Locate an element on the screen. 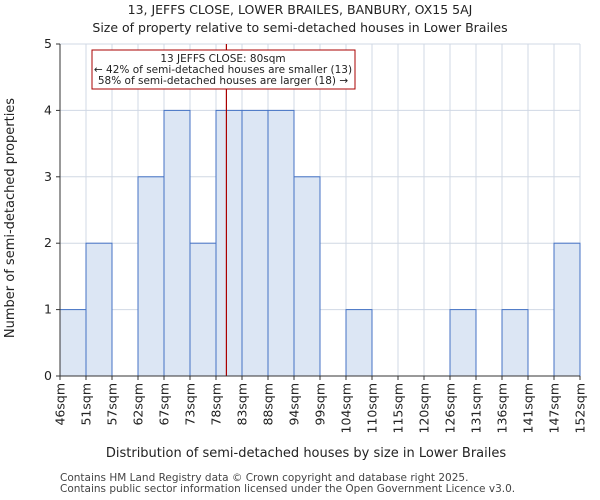 This screenshot has width=600, height=500. x-tick-label-7: 83sqm is located at coordinates (242, 404).